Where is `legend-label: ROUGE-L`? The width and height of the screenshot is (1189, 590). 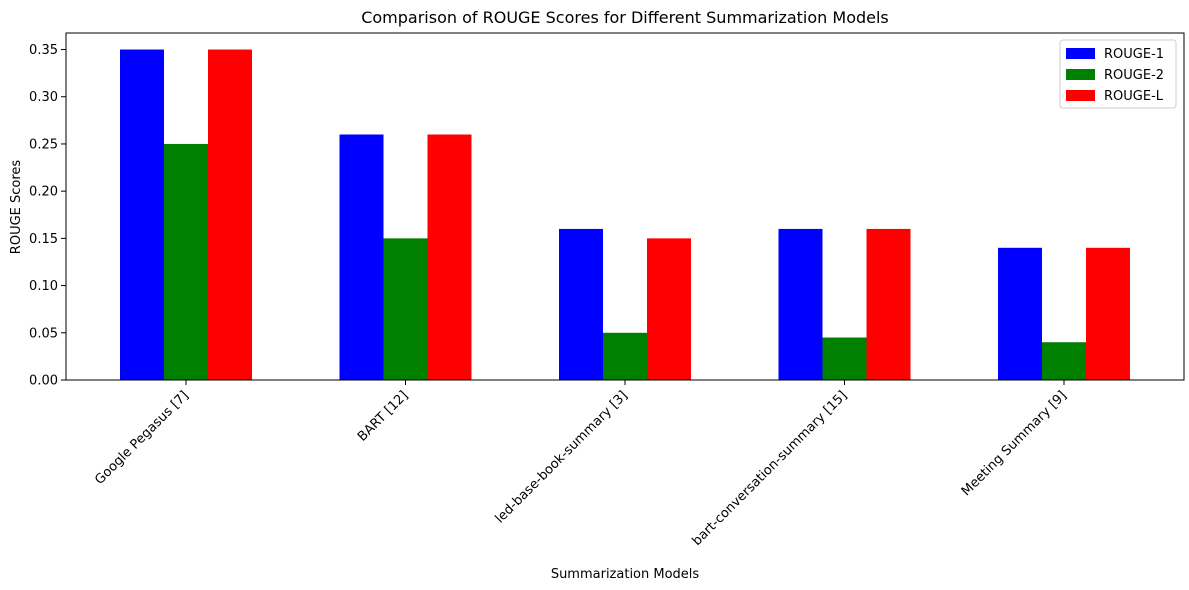 legend-label: ROUGE-L is located at coordinates (1134, 96).